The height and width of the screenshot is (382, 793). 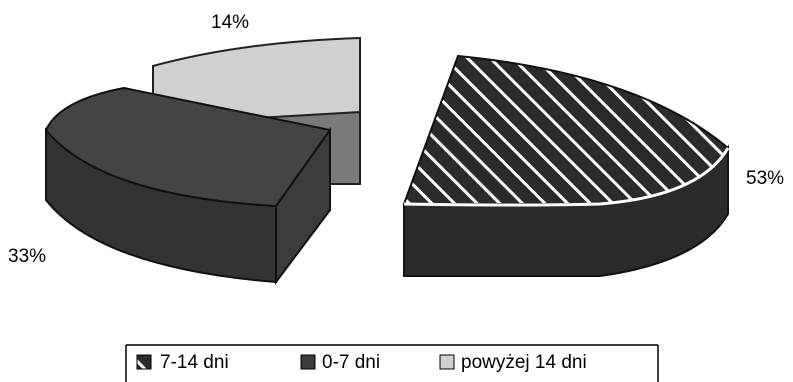 What do you see at coordinates (308, 362) in the screenshot?
I see `legend-swatch-dark` at bounding box center [308, 362].